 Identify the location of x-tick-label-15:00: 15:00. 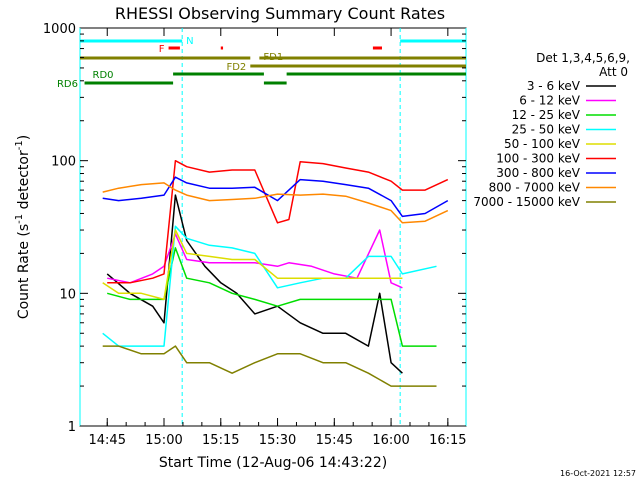
(163, 440).